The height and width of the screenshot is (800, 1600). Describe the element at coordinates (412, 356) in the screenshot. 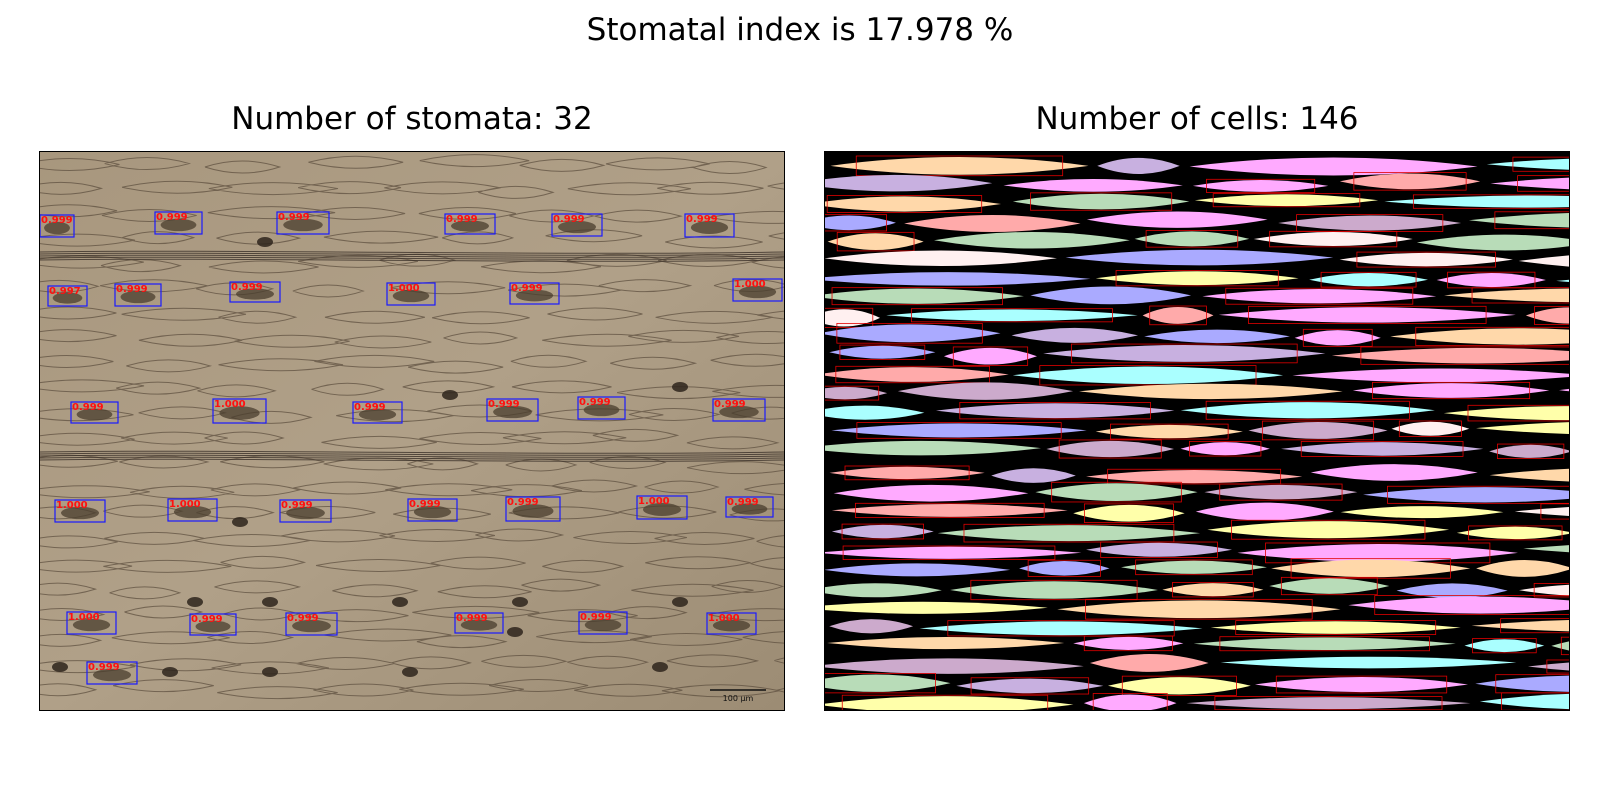

I see `leaf-veins` at that location.